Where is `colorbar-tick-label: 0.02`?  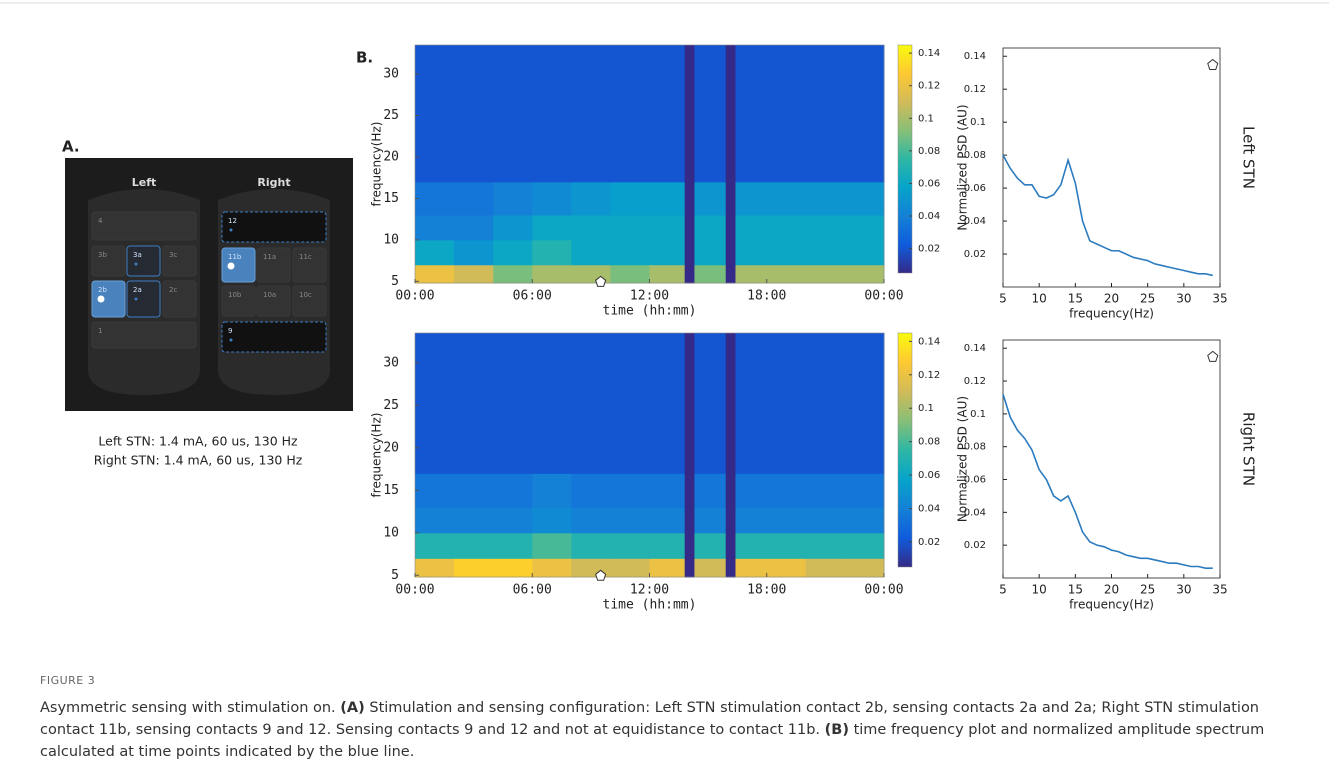
colorbar-tick-label: 0.02 is located at coordinates (929, 542).